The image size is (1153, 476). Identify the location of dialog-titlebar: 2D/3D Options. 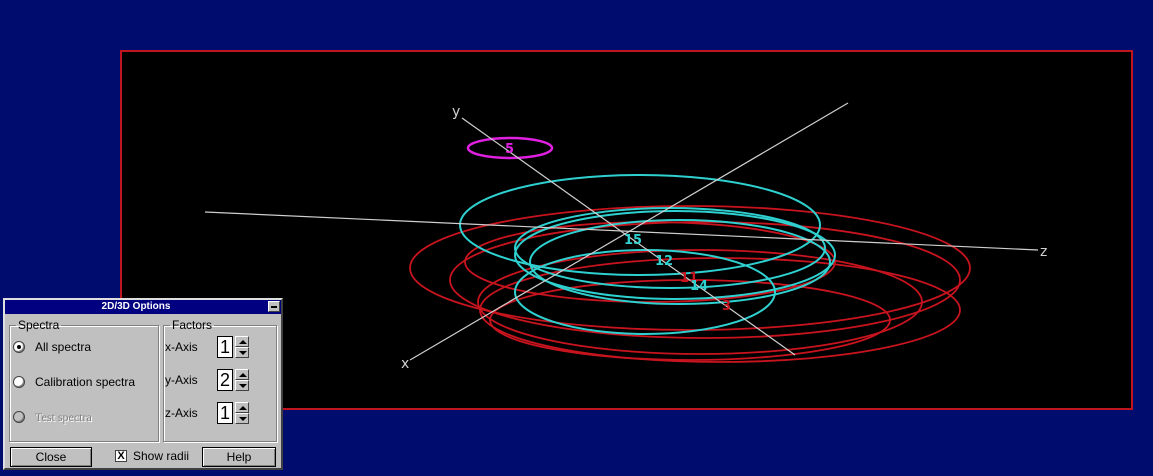
(143, 307).